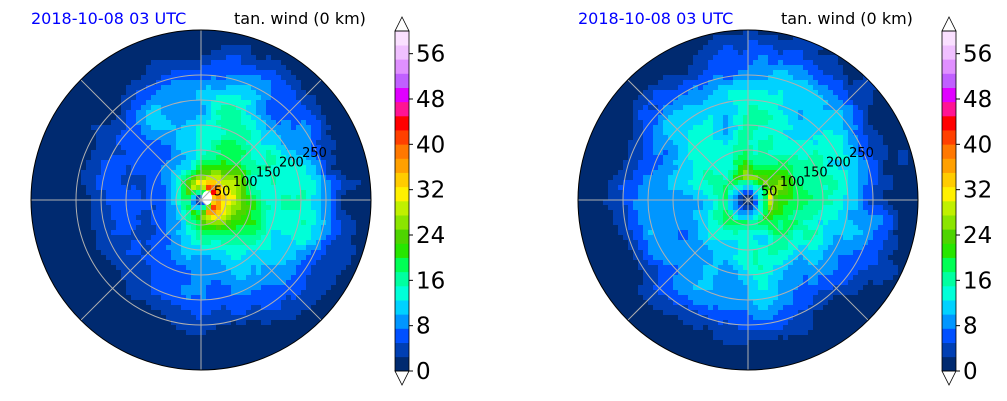  I want to click on panel-1-colorbar-levels, so click(402, 201).